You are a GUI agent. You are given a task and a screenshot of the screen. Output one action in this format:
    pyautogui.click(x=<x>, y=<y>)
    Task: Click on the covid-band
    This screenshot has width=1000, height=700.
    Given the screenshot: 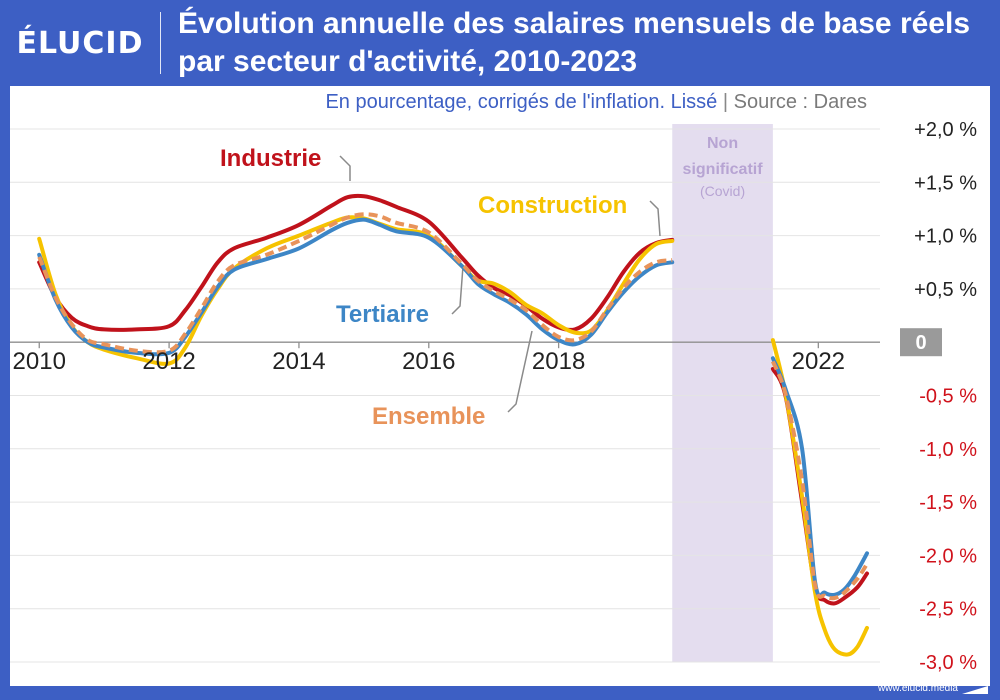 What is the action you would take?
    pyautogui.click(x=722, y=393)
    